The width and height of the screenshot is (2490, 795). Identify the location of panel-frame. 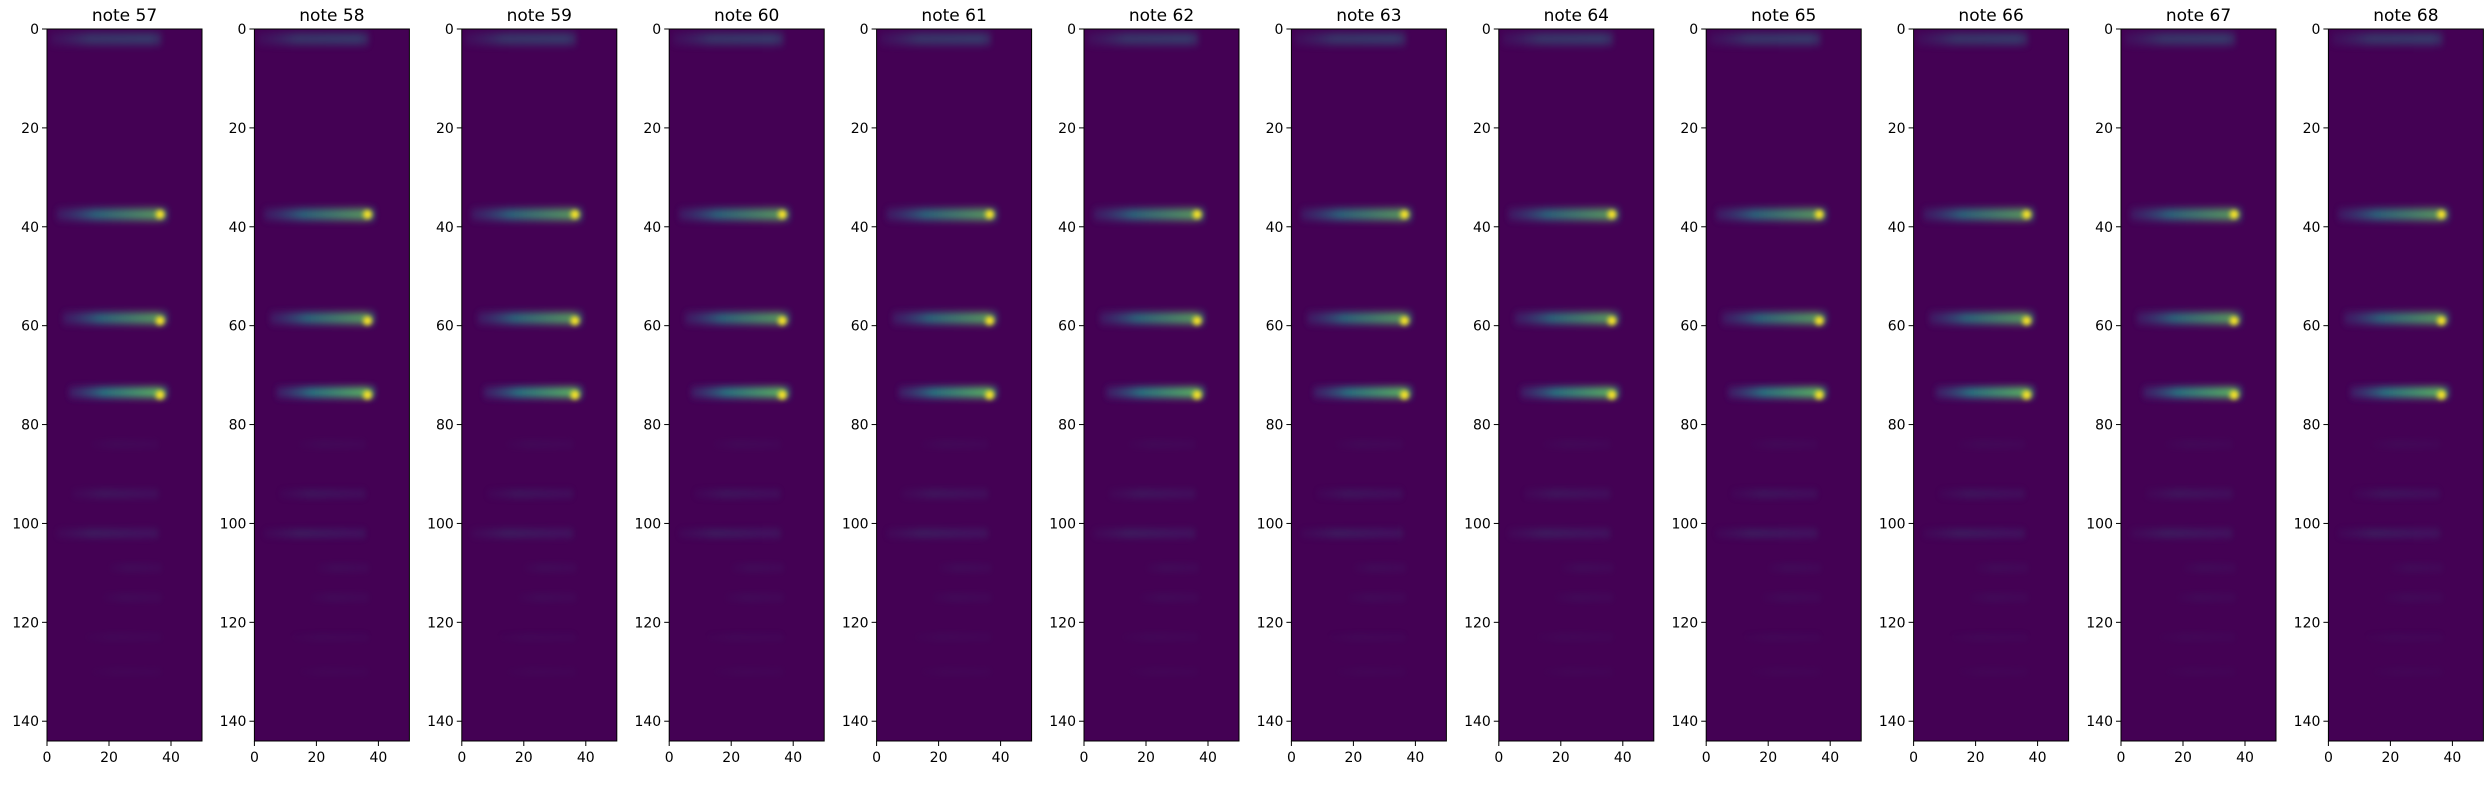
(1161, 385).